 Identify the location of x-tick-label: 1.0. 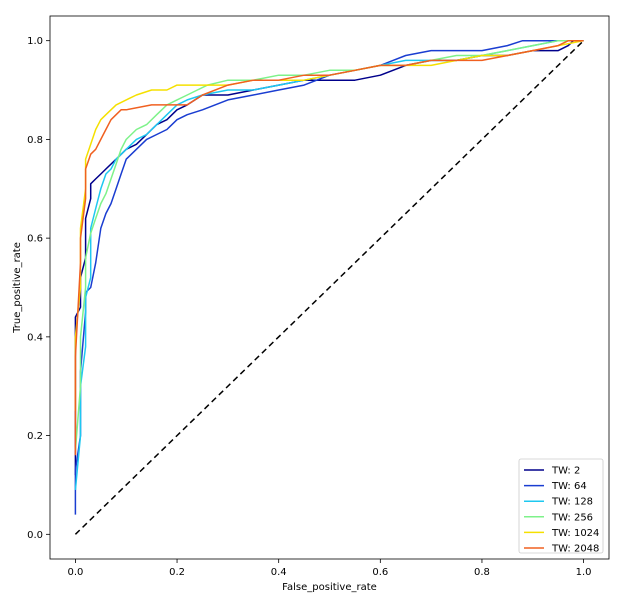
(584, 572).